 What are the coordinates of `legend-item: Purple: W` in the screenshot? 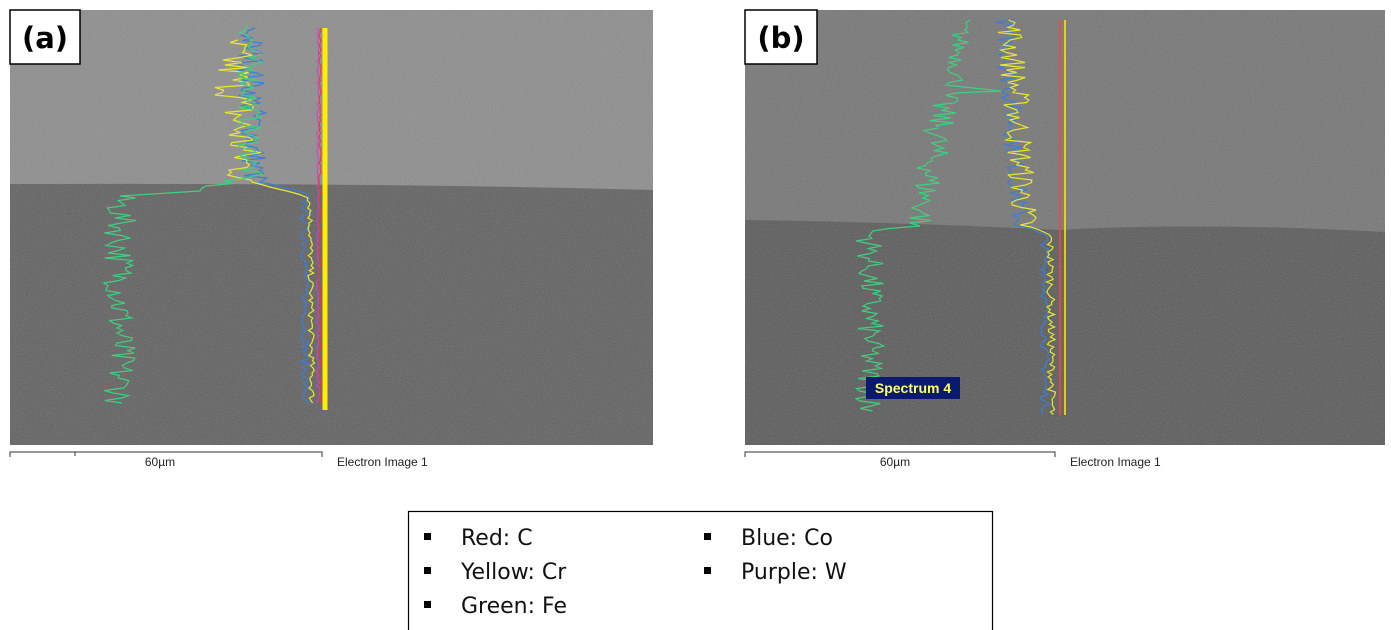 It's located at (794, 572).